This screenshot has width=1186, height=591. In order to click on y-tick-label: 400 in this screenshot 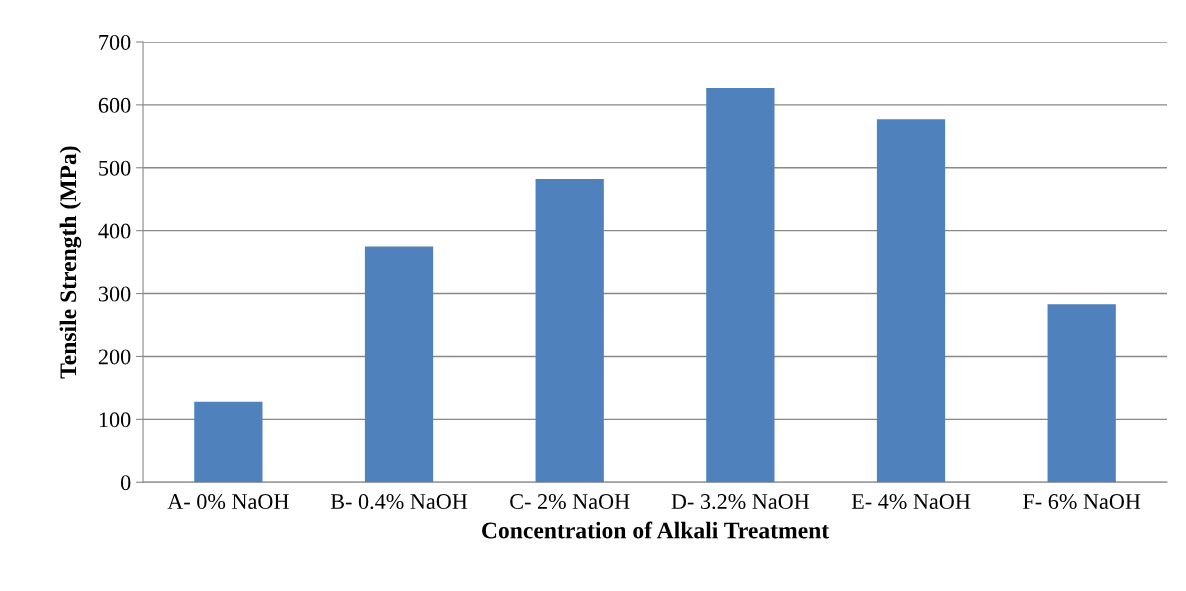, I will do `click(114, 231)`.